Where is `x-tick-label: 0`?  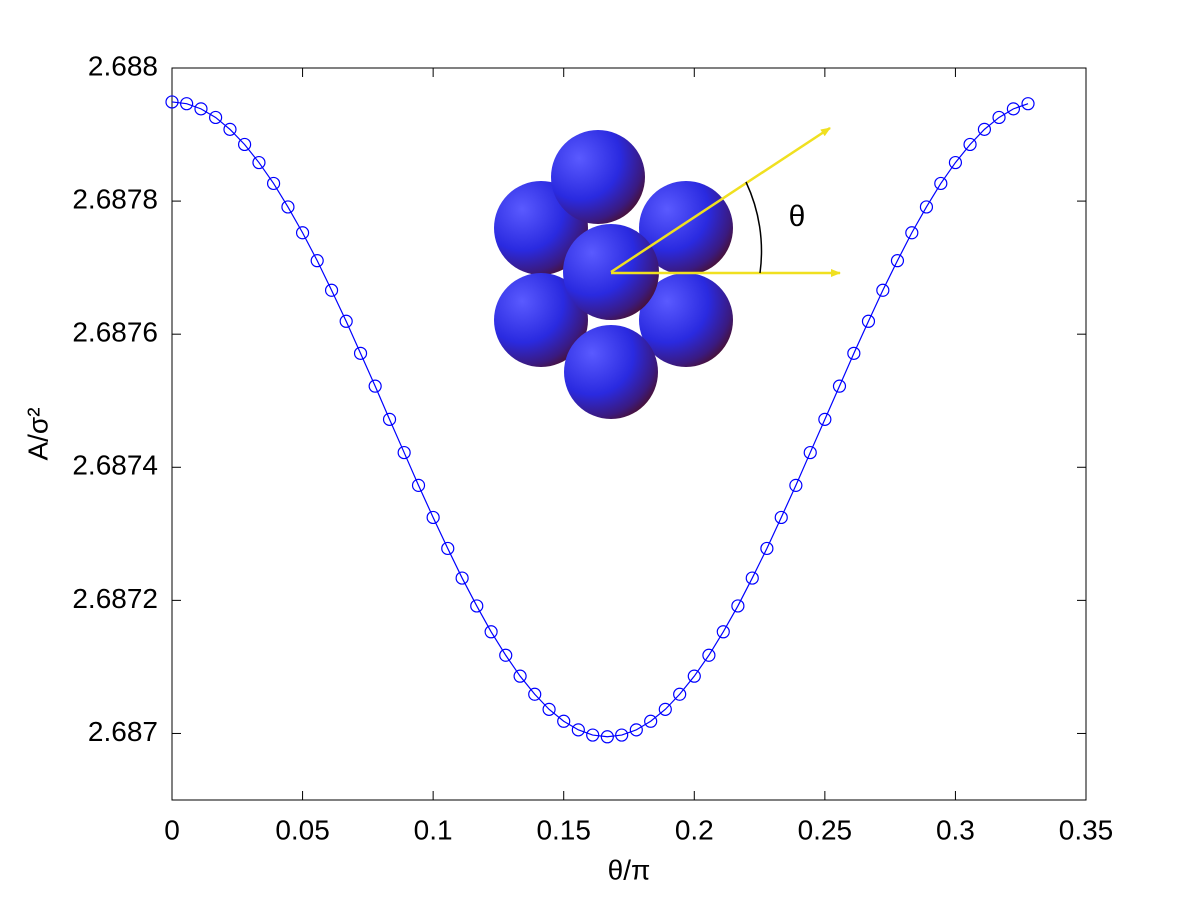 x-tick-label: 0 is located at coordinates (172, 829).